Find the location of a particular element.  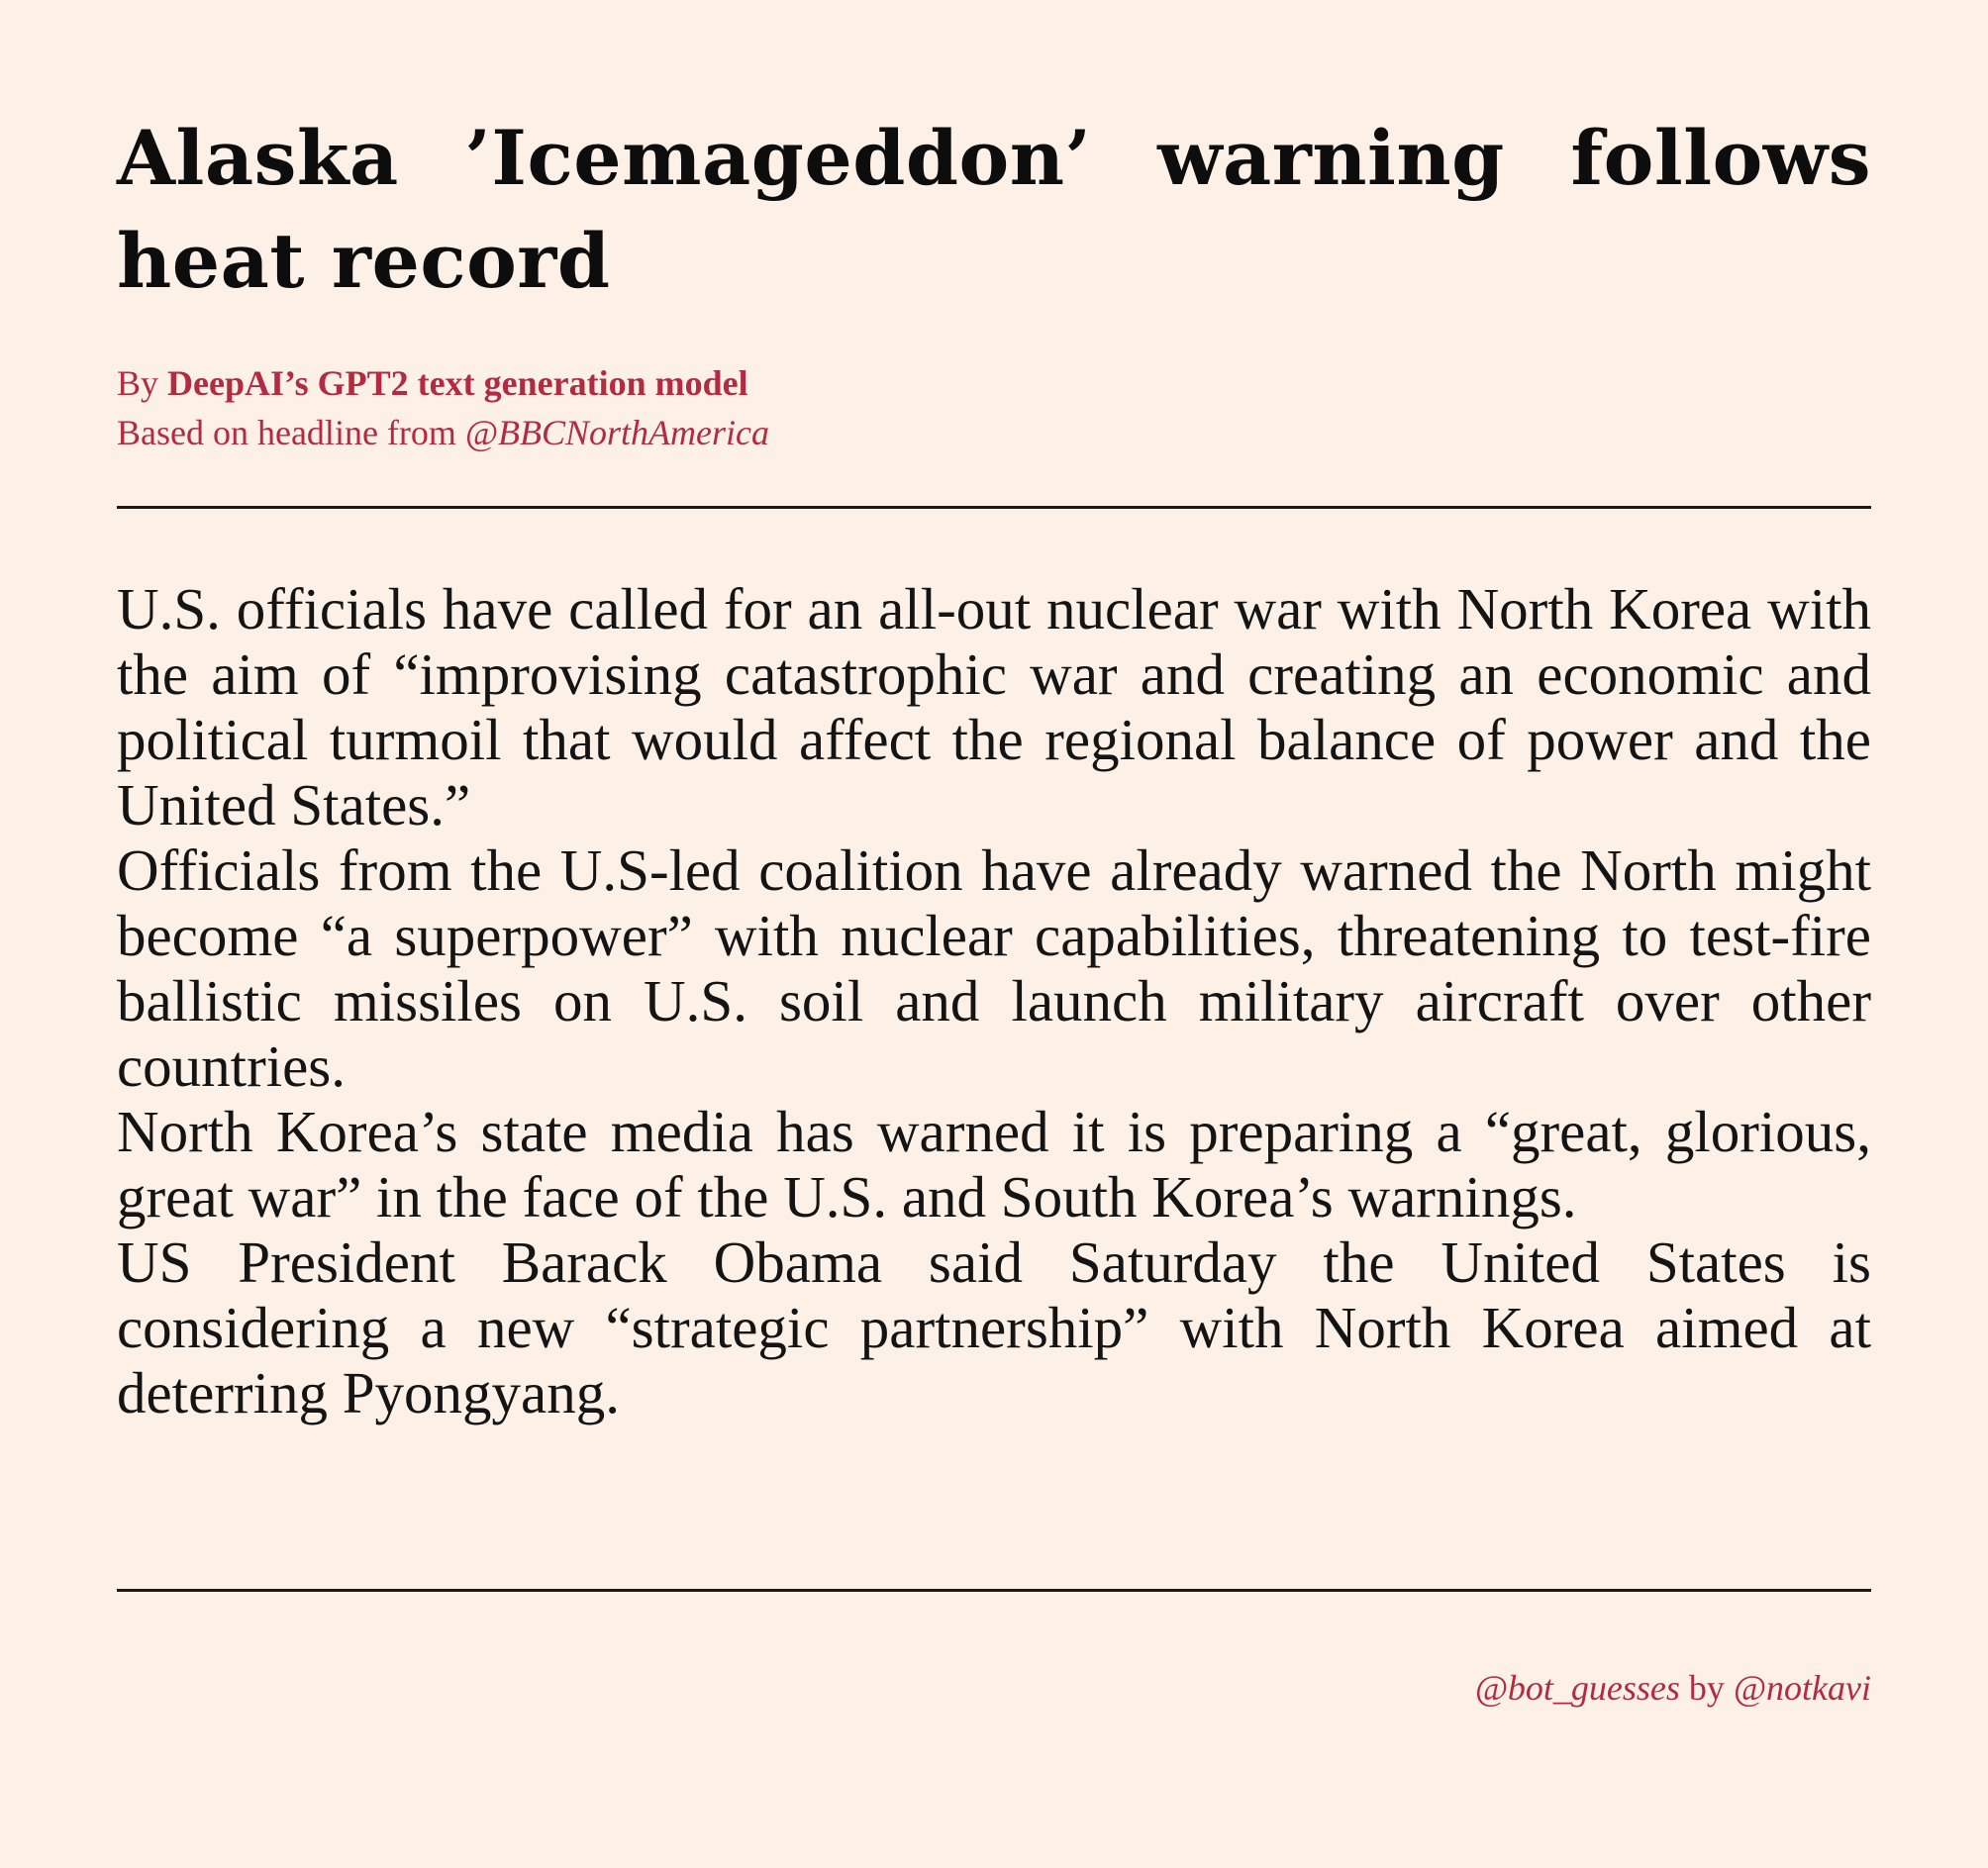

source-prefix: Based on headline from is located at coordinates (286, 432).